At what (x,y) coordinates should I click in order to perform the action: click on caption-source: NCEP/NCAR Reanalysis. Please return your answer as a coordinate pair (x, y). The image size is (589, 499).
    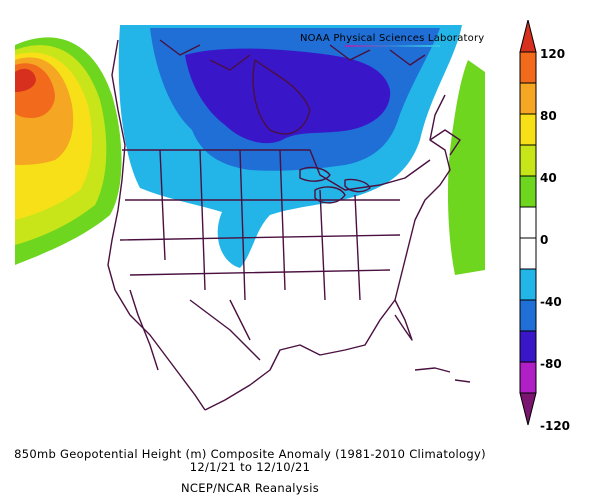
    Looking at the image, I should click on (250, 488).